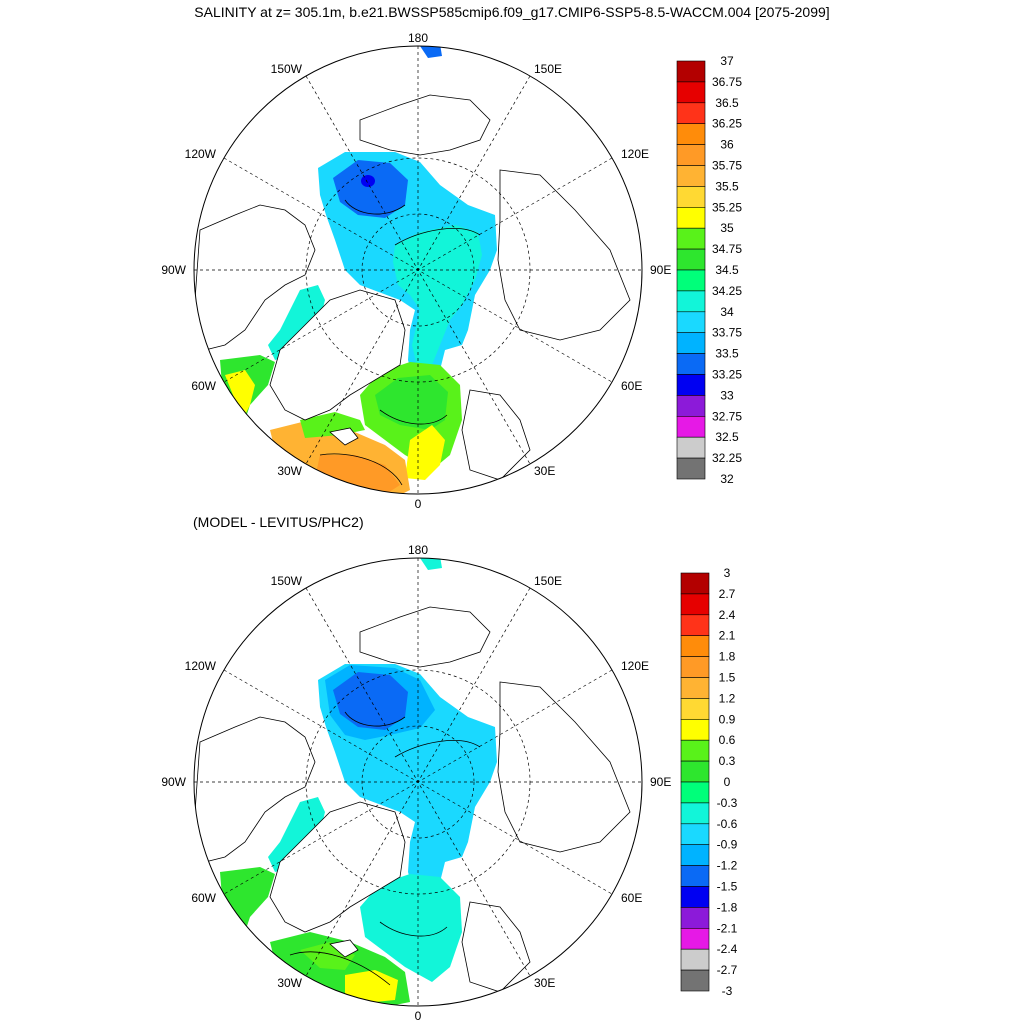  I want to click on colorbar-tick-label: 37, so click(727, 61).